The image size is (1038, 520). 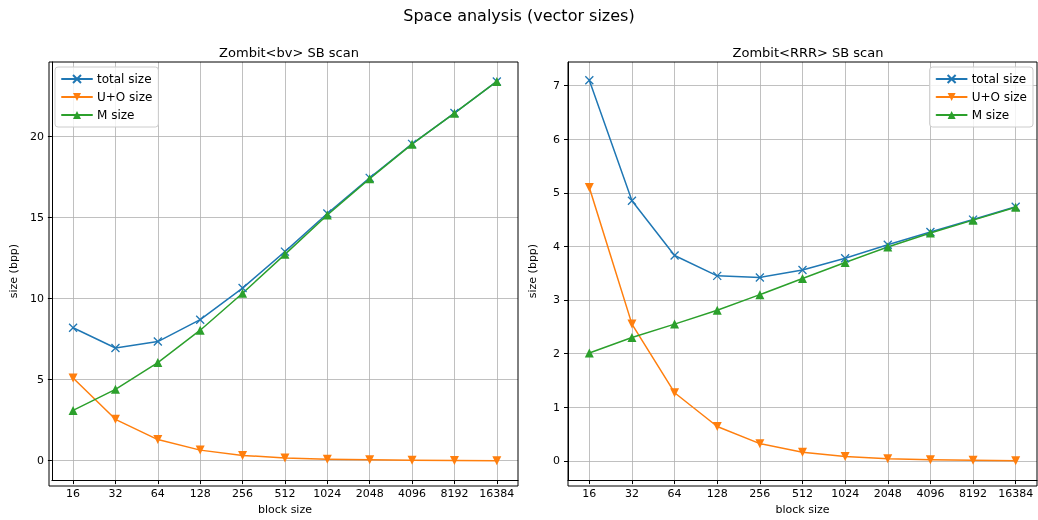 What do you see at coordinates (556, 407) in the screenshot?
I see `y-tick-label: 1` at bounding box center [556, 407].